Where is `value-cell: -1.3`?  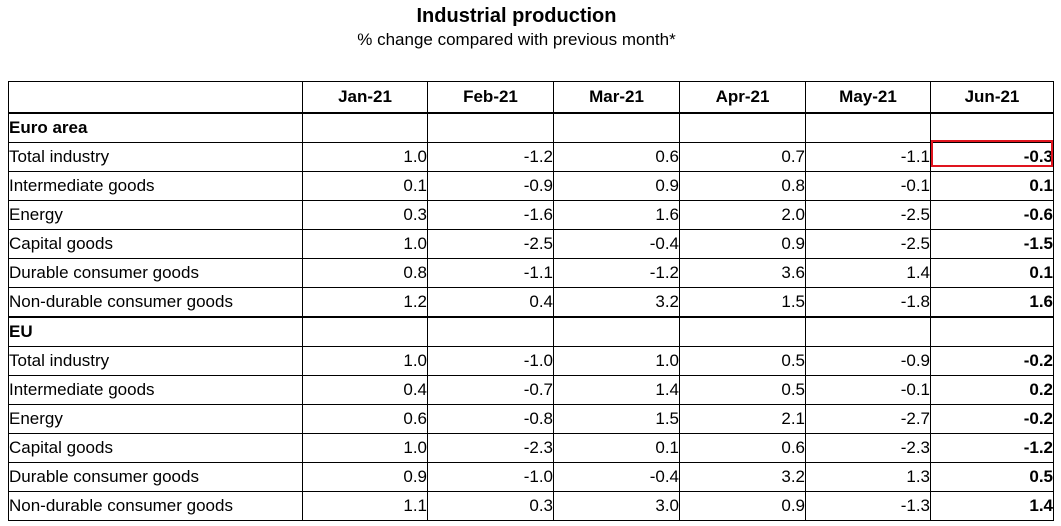 value-cell: -1.3 is located at coordinates (868, 506).